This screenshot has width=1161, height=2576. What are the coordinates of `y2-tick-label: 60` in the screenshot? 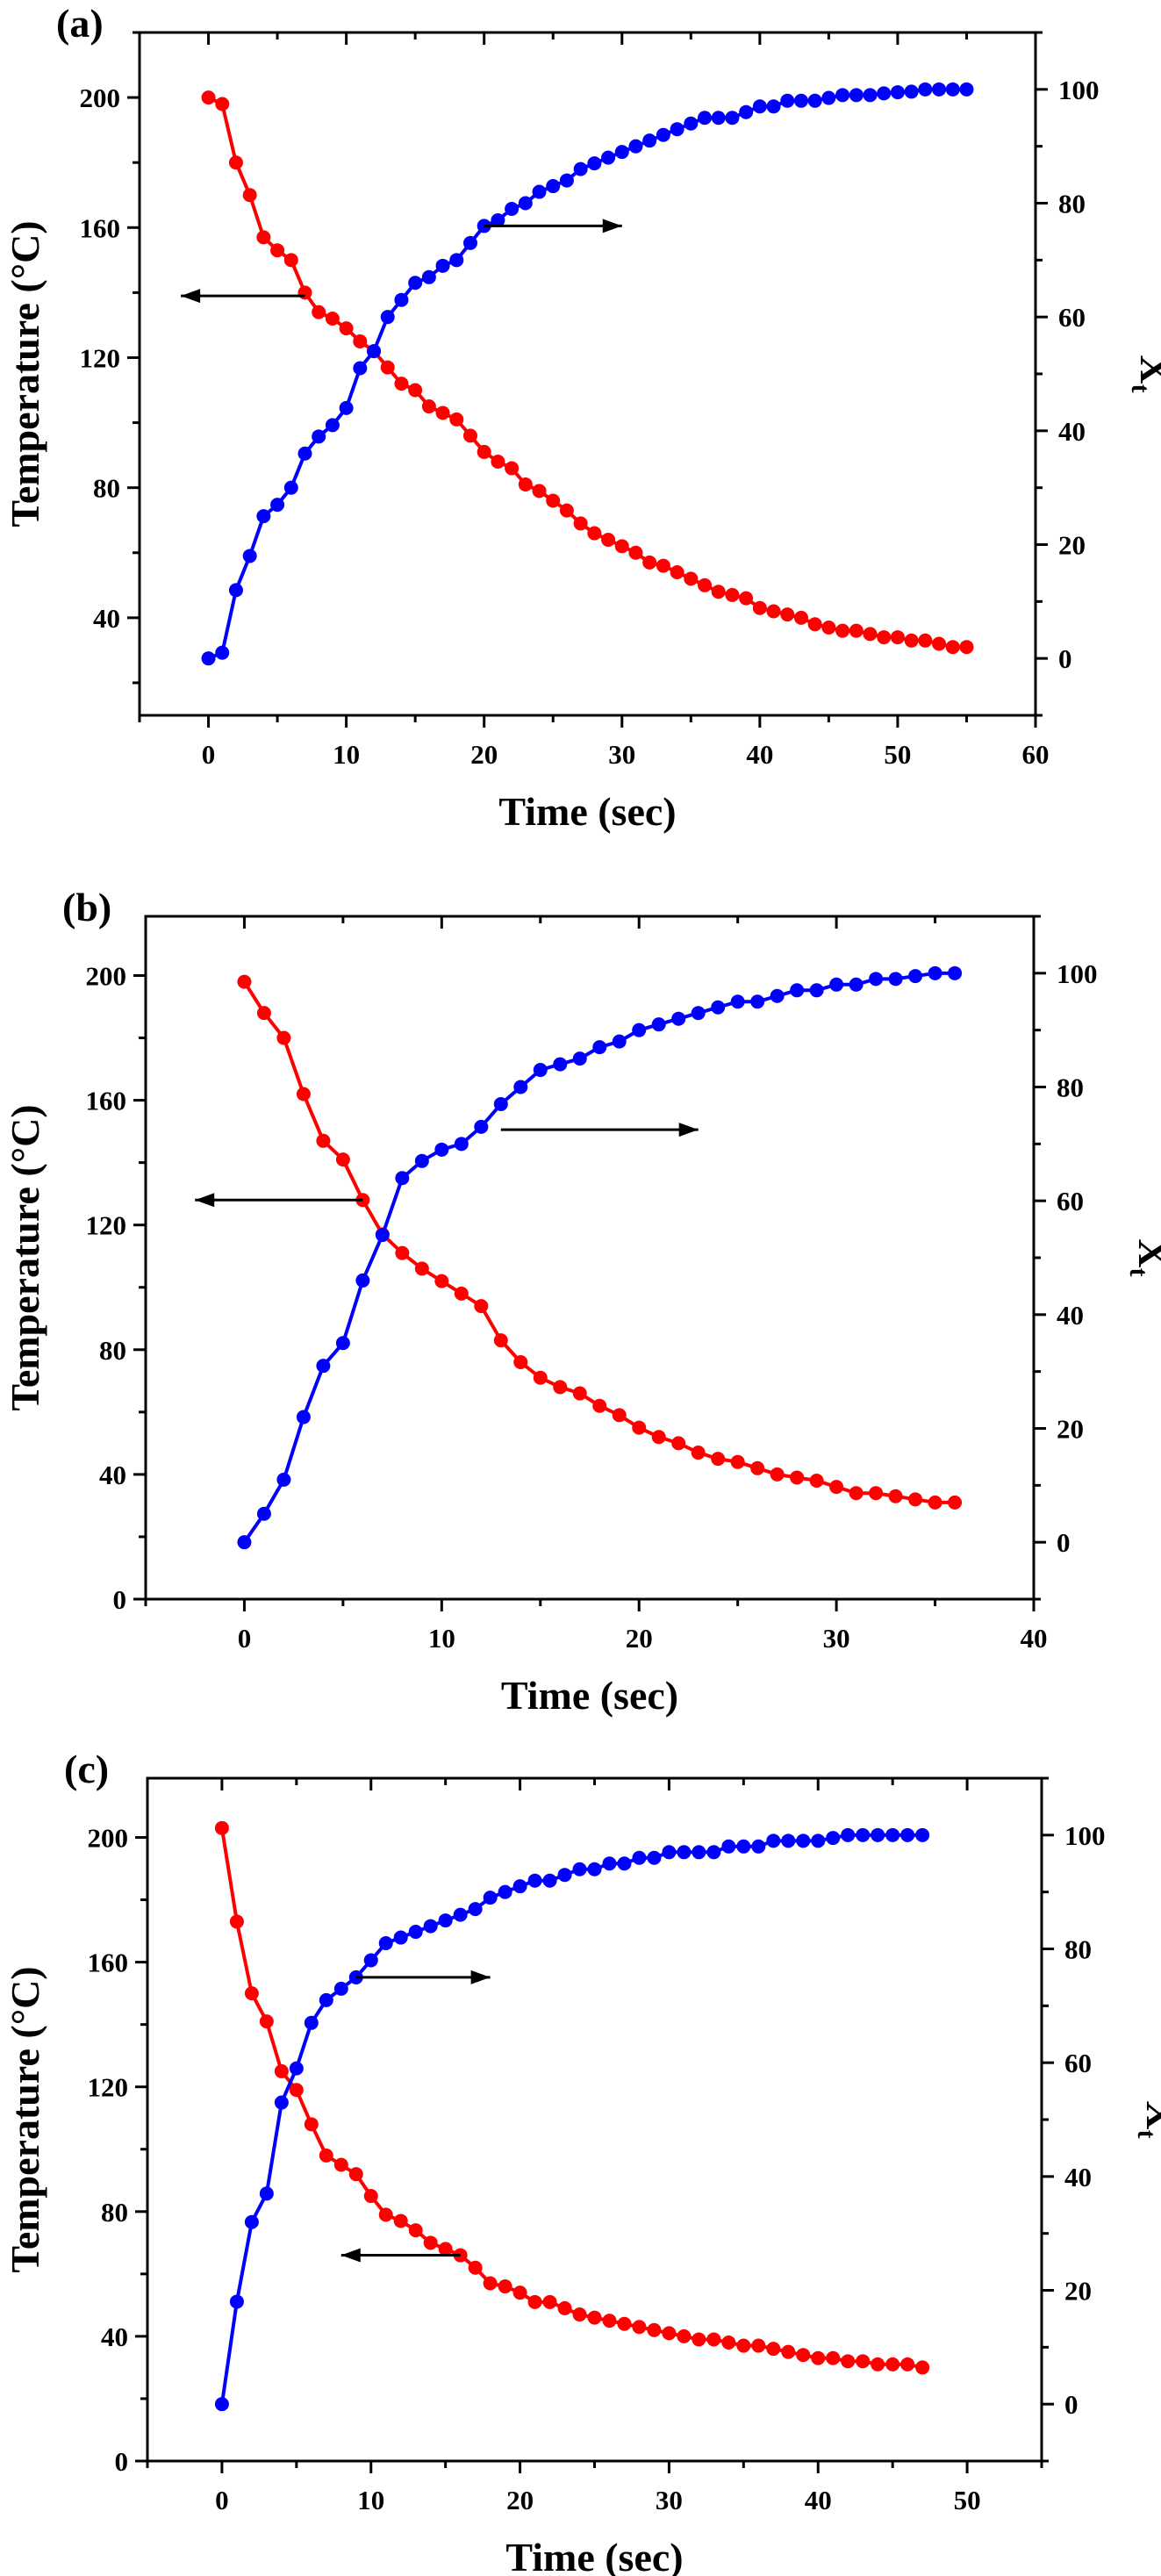 It's located at (1078, 2063).